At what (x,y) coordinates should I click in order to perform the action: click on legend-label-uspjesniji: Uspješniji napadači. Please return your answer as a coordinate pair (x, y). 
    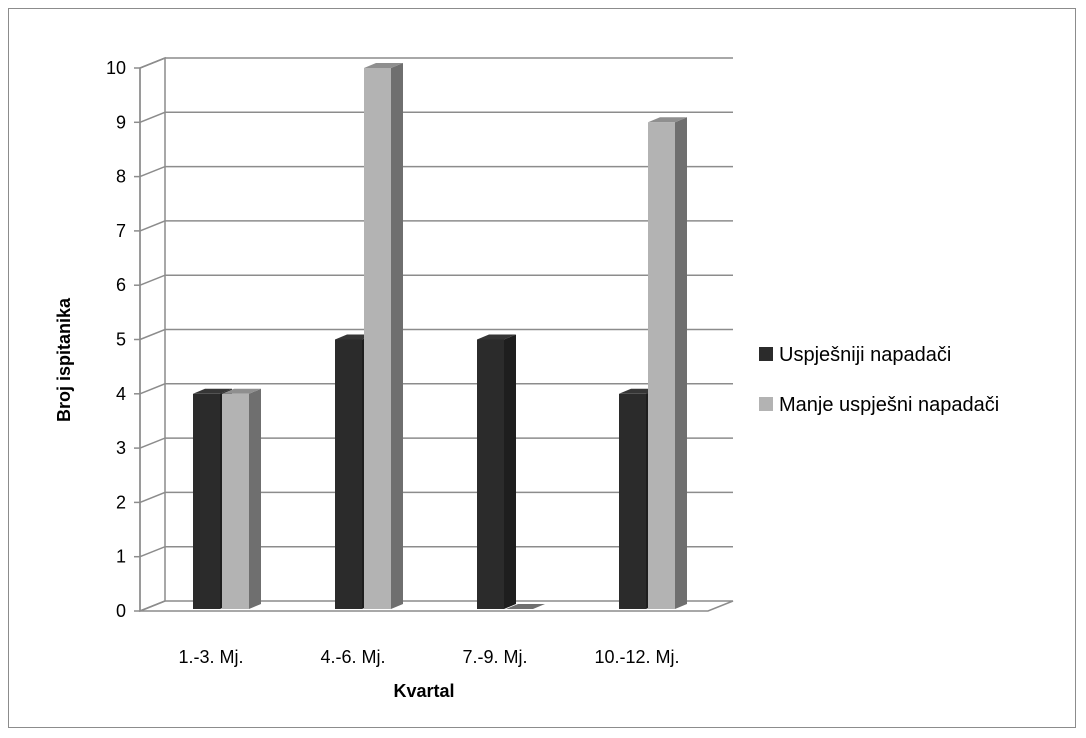
    Looking at the image, I should click on (865, 355).